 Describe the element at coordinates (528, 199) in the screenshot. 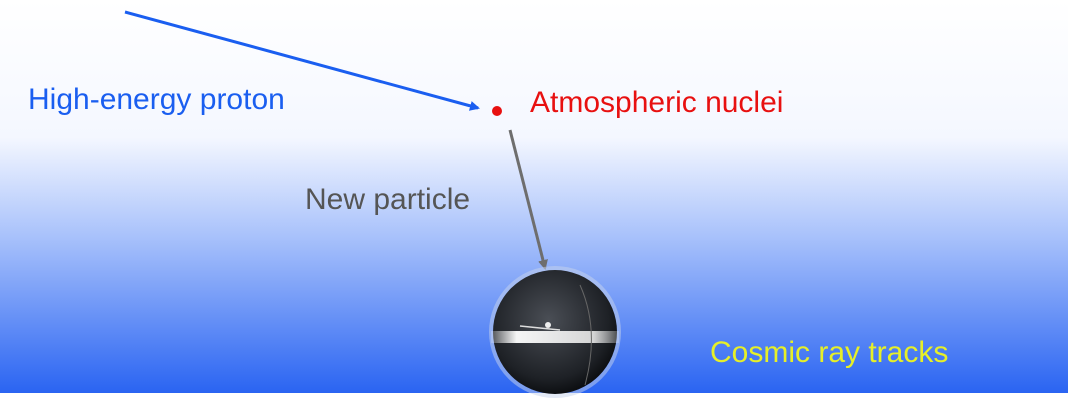

I see `particle-arrow` at that location.